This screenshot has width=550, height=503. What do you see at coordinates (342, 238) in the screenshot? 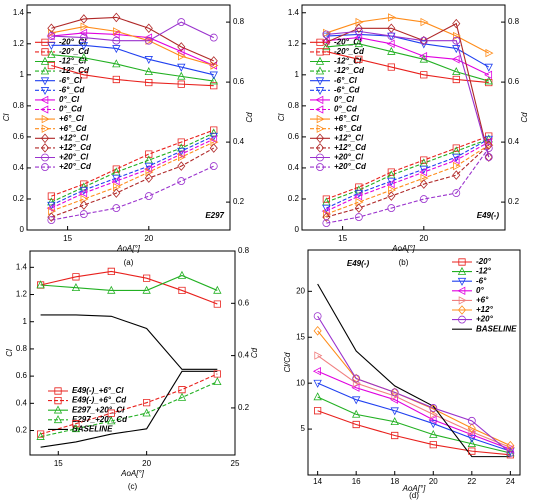
I see `x-tick-label: 15` at bounding box center [342, 238].